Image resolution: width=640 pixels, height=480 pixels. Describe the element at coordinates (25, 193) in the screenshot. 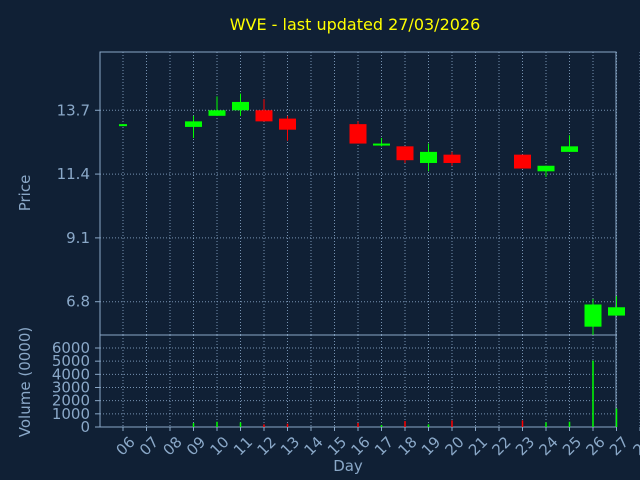

I see `price-axis-label: Price` at that location.